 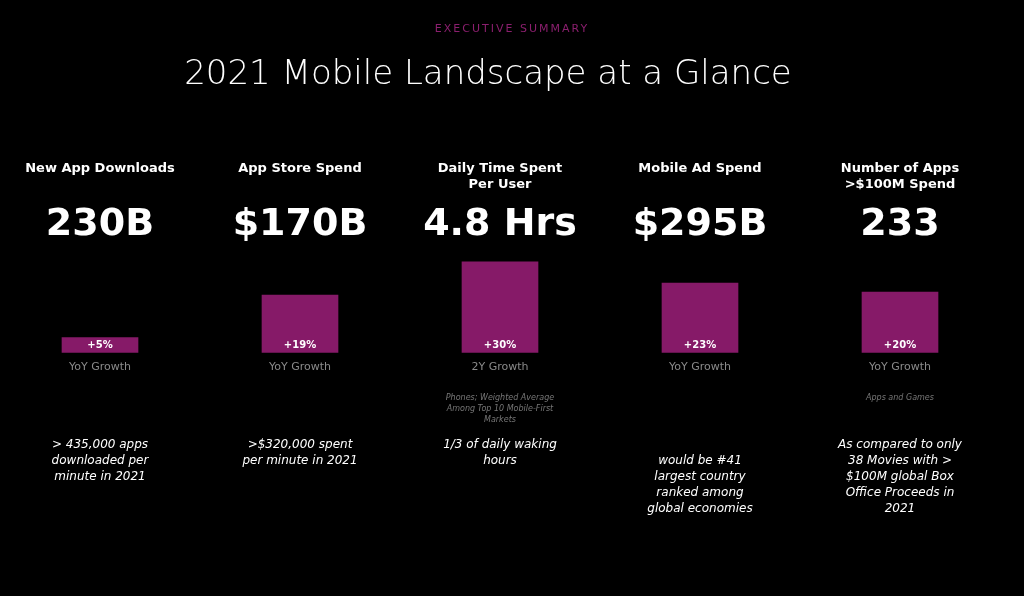 I want to click on data-label: +20%, so click(x=900, y=345).